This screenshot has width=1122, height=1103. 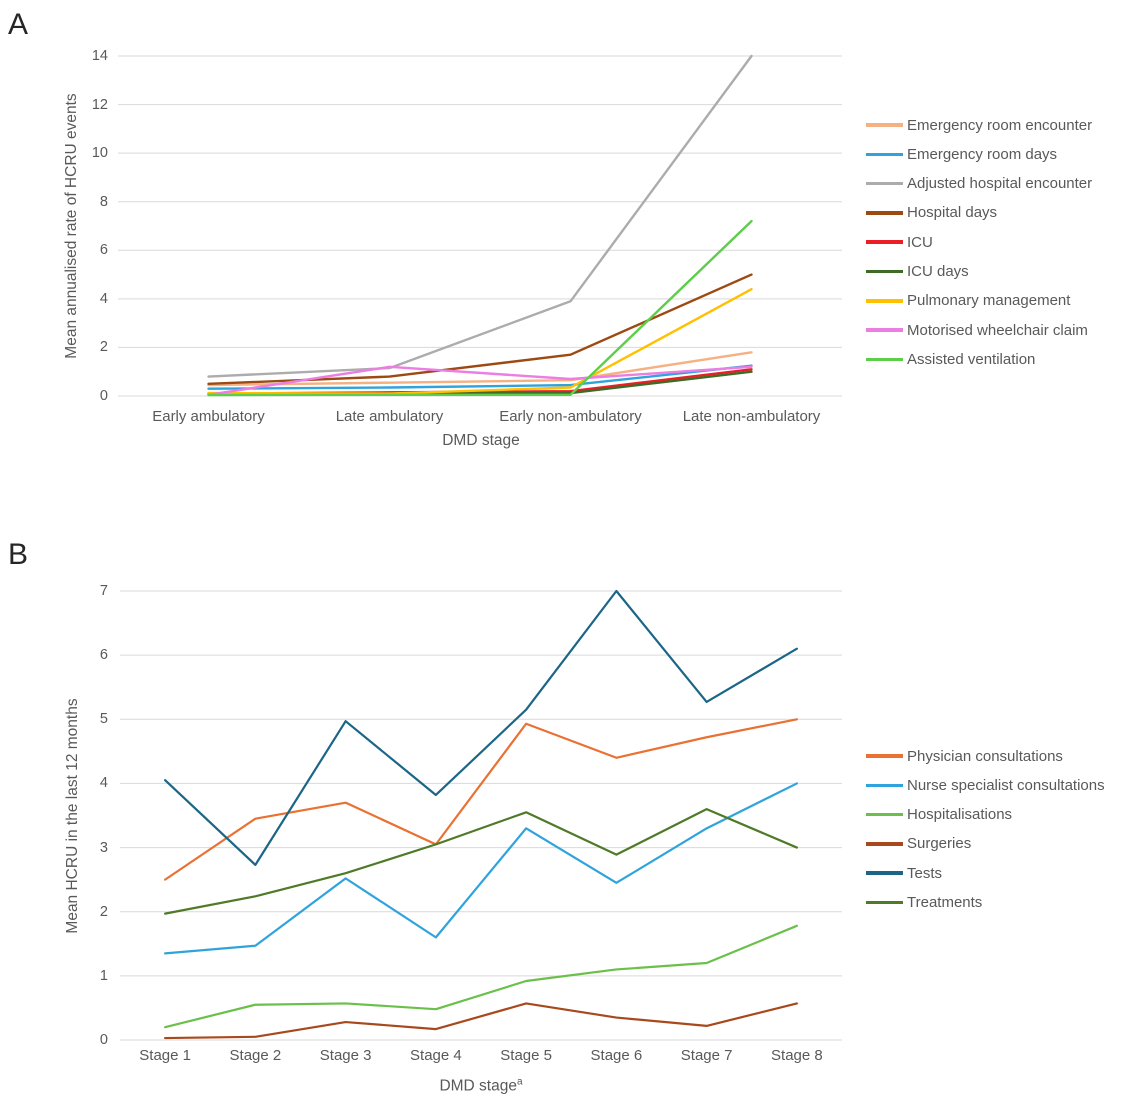 What do you see at coordinates (952, 213) in the screenshot?
I see `legend-item-label: Hospital days` at bounding box center [952, 213].